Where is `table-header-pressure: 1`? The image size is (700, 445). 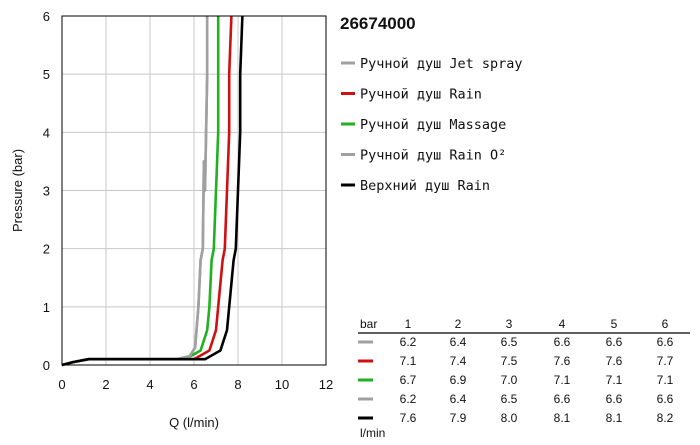
table-header-pressure: 1 is located at coordinates (408, 324).